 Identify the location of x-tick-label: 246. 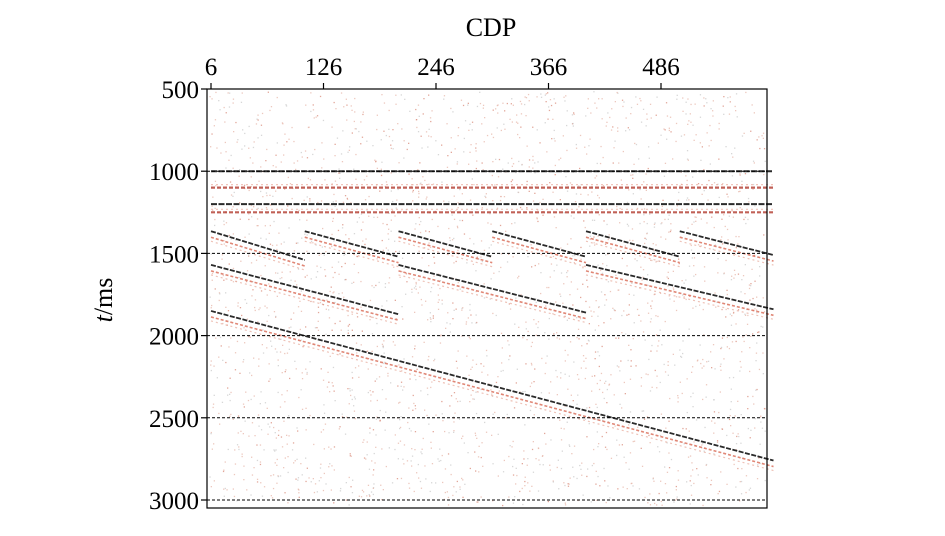
(436, 67).